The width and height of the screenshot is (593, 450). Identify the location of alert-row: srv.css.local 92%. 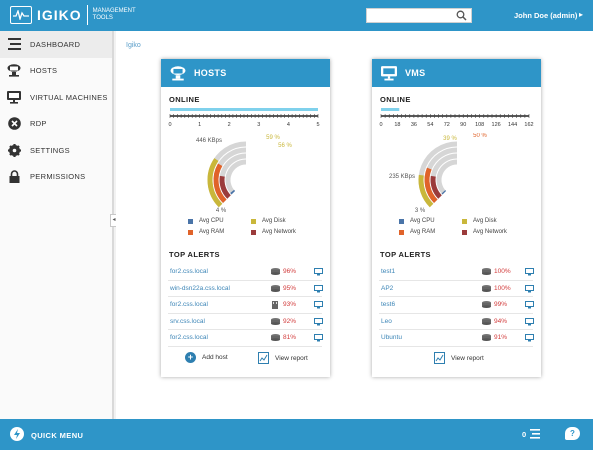
(245, 322).